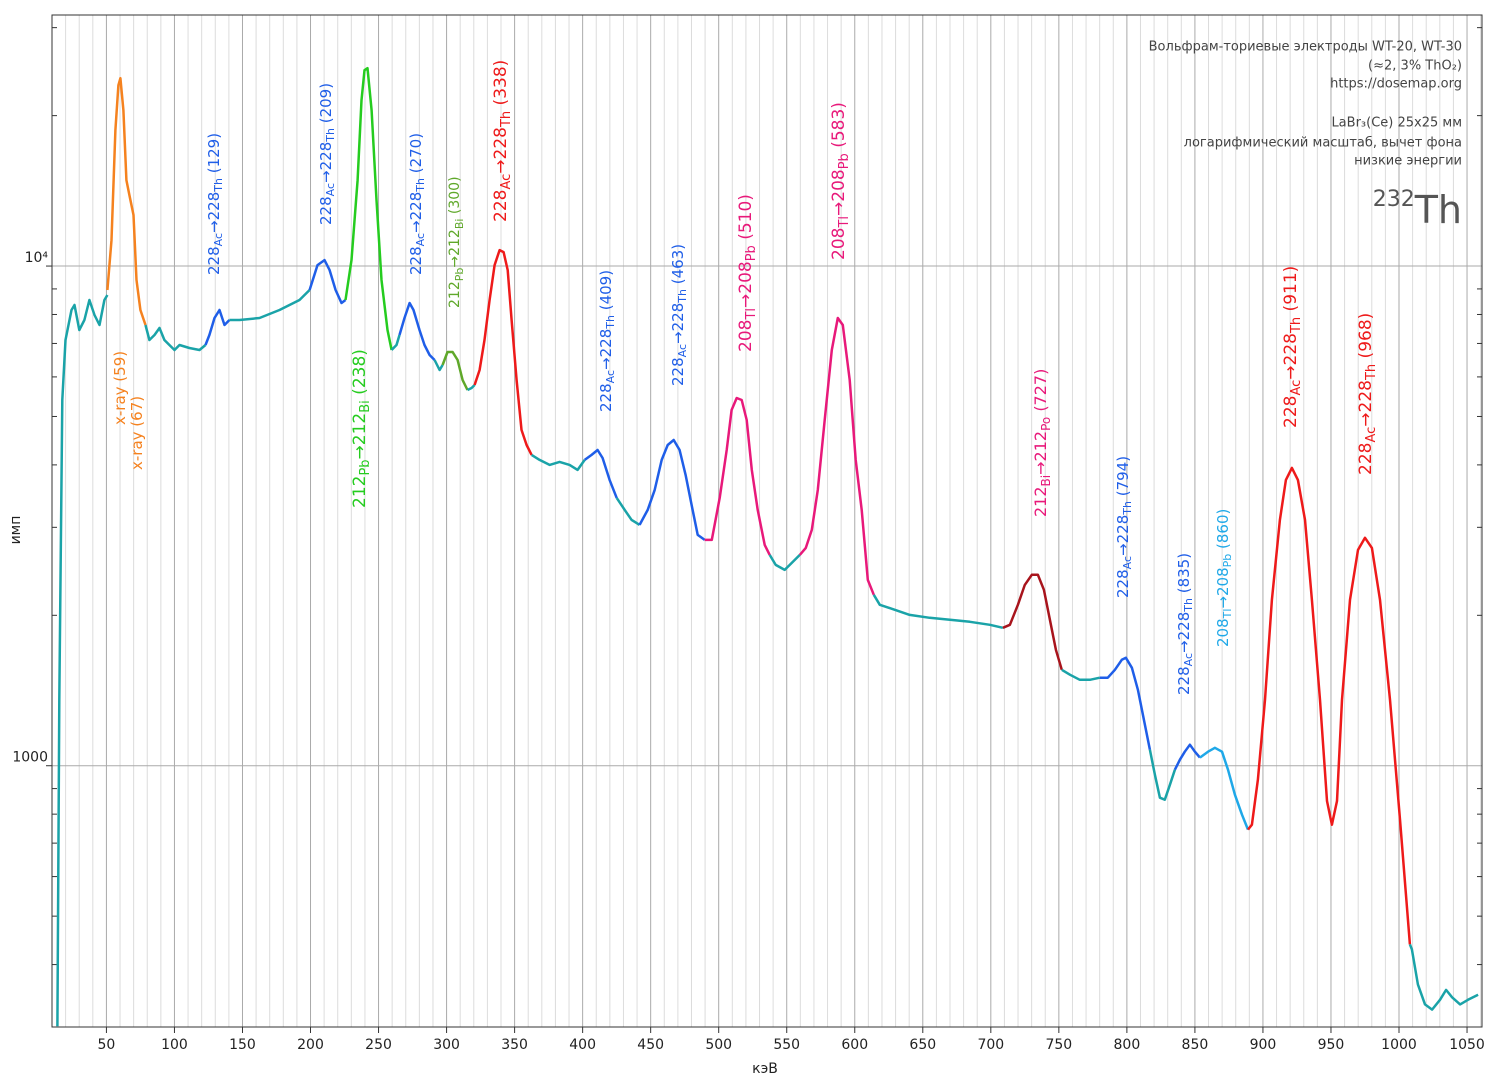 The image size is (1491, 1080). Describe the element at coordinates (650, 1045) in the screenshot. I see `x-tick-label: 450` at that location.